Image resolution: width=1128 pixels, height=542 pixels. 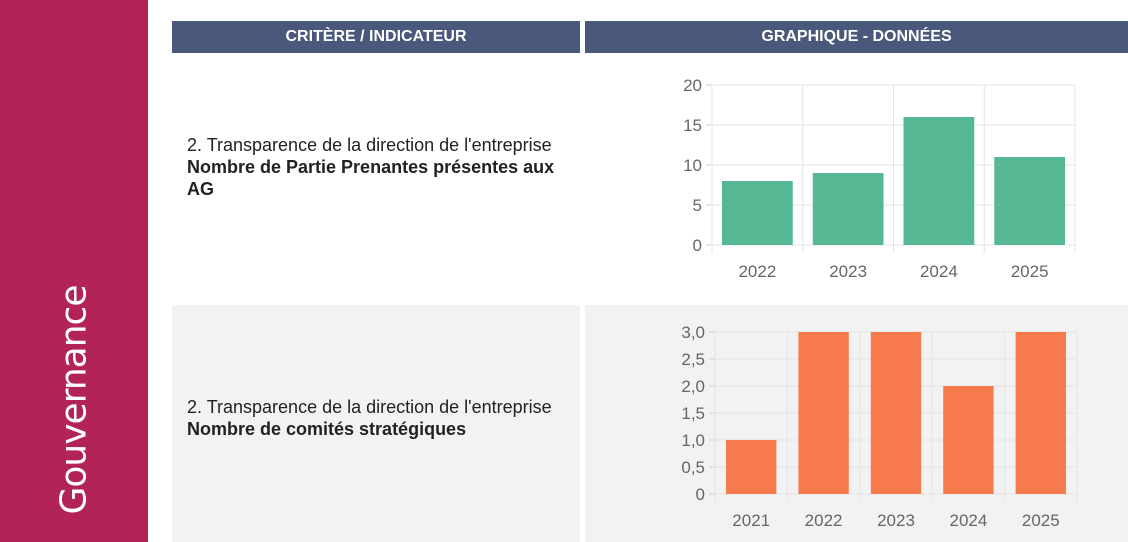 What do you see at coordinates (693, 467) in the screenshot?
I see `y-tick-label: 0,5` at bounding box center [693, 467].